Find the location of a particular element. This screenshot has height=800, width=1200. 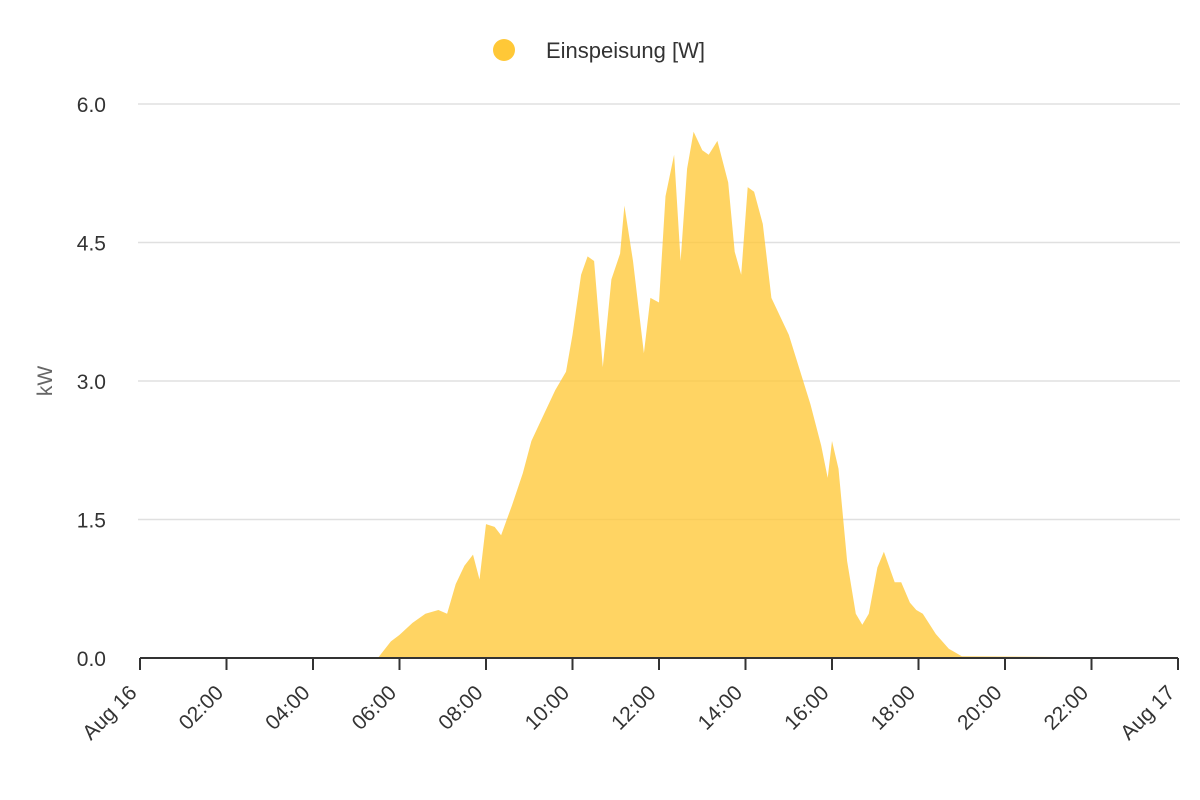

legend-label: Einspeisung [W] is located at coordinates (625, 50).